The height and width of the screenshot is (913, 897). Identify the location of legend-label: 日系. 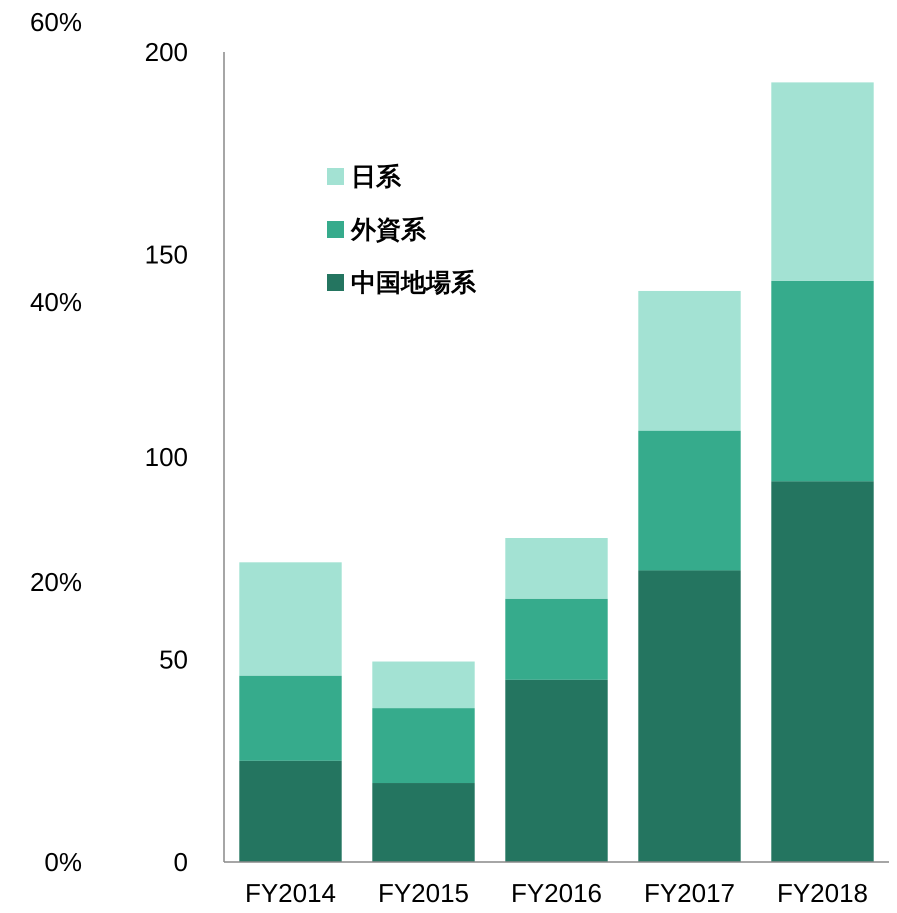
(376, 177).